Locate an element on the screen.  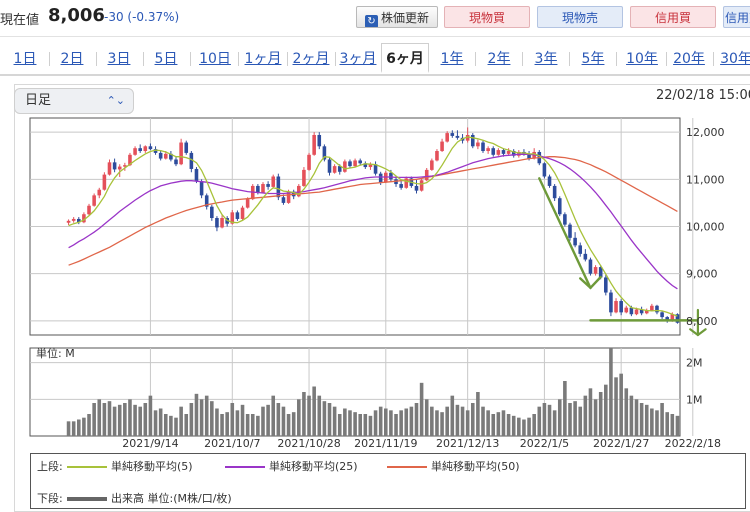
tab-5d: 5日 is located at coordinates (166, 59).